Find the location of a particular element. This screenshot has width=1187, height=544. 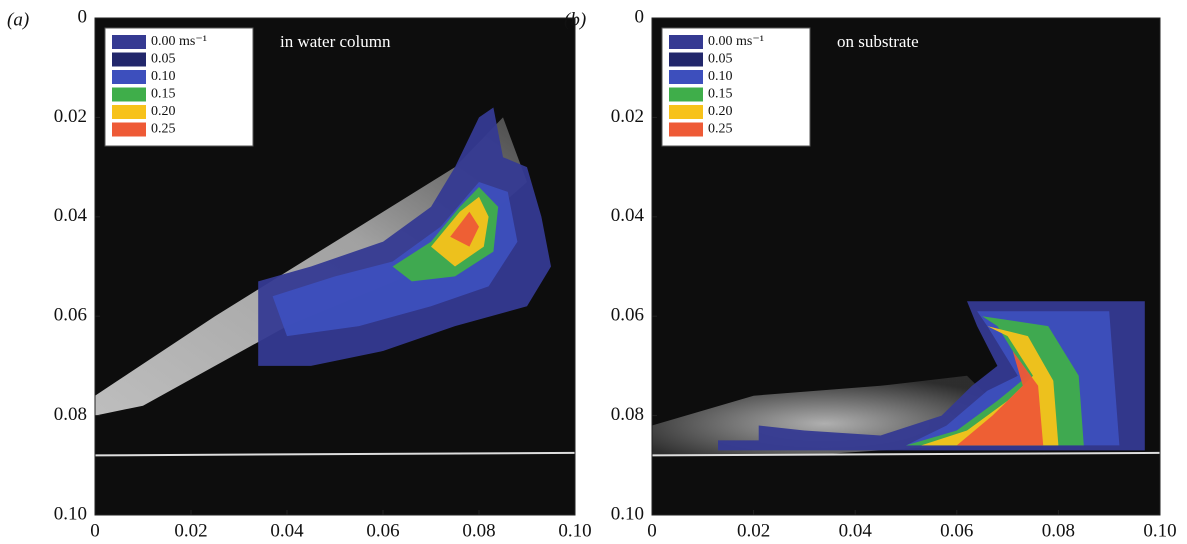

annotation: on substrate is located at coordinates (878, 41).